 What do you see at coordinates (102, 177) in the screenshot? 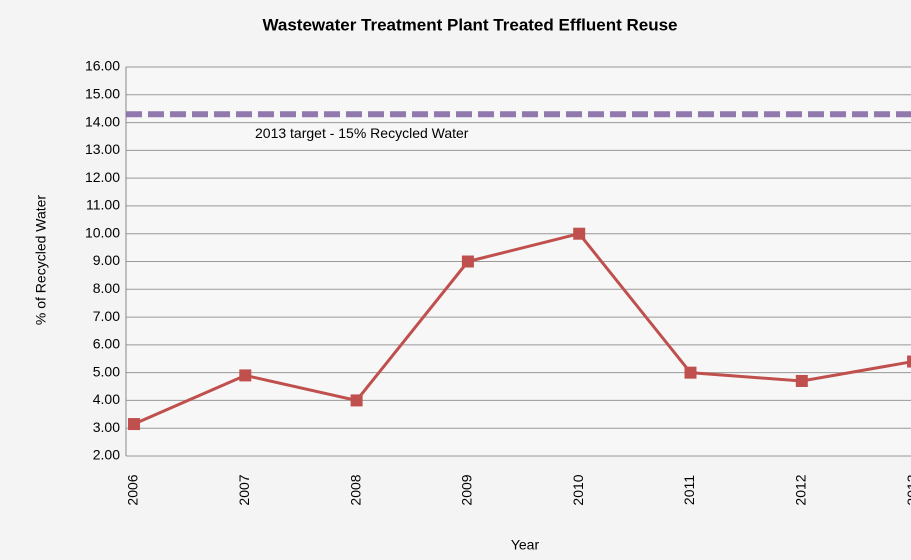
I see `y-tick-label: 12.00` at bounding box center [102, 177].